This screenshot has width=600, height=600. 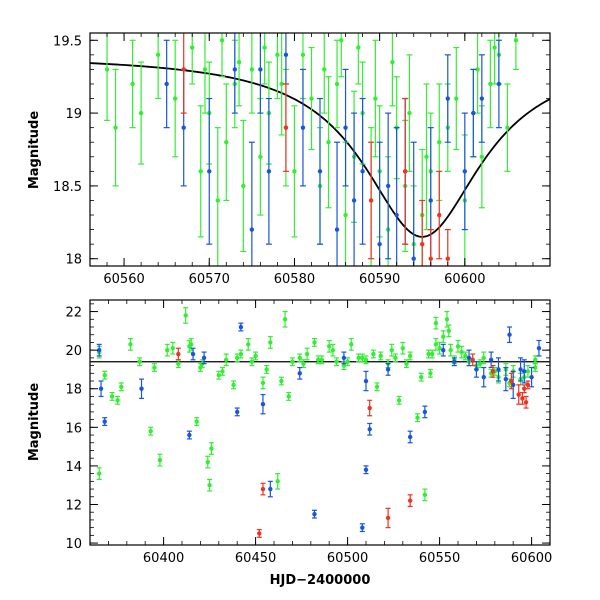 I want to click on y-tick-label: 20, so click(x=73, y=351).